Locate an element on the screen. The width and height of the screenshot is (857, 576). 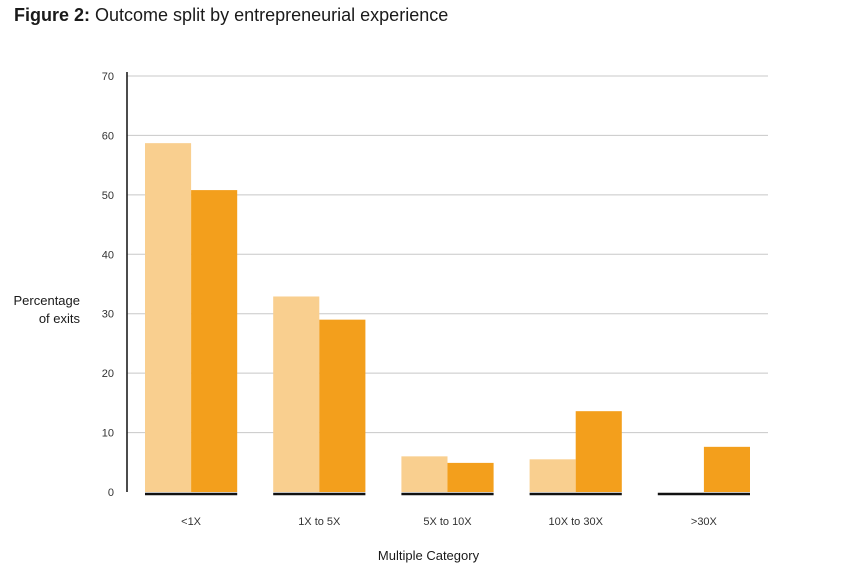
figure-number: Figure 2: is located at coordinates (52, 15).